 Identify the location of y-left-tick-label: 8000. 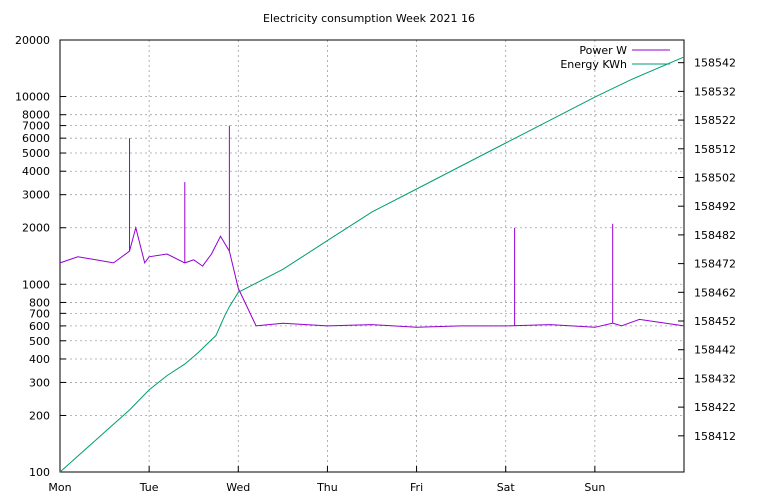
(36, 115).